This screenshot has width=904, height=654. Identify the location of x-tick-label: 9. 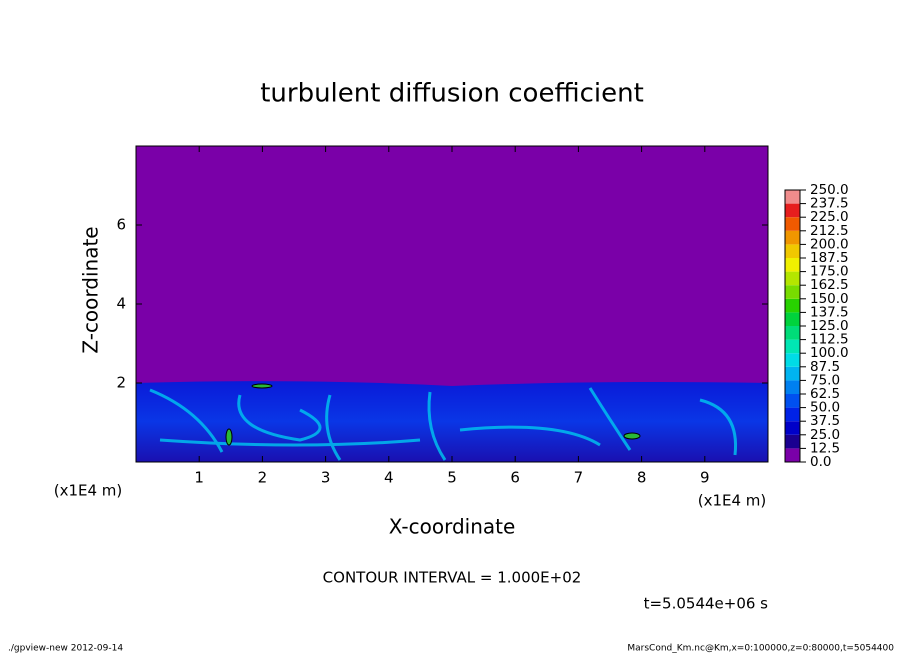
(705, 478).